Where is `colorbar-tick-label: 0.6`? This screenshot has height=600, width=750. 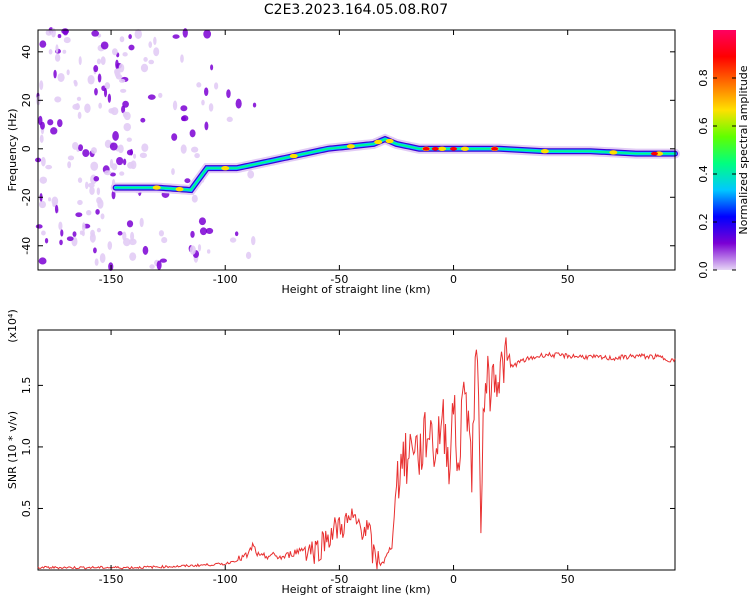 colorbar-tick-label: 0.6 is located at coordinates (703, 126).